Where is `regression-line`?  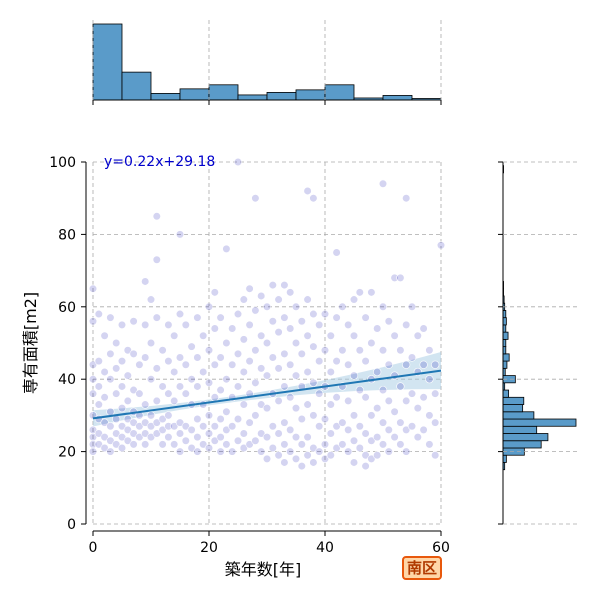 regression-line is located at coordinates (267, 394).